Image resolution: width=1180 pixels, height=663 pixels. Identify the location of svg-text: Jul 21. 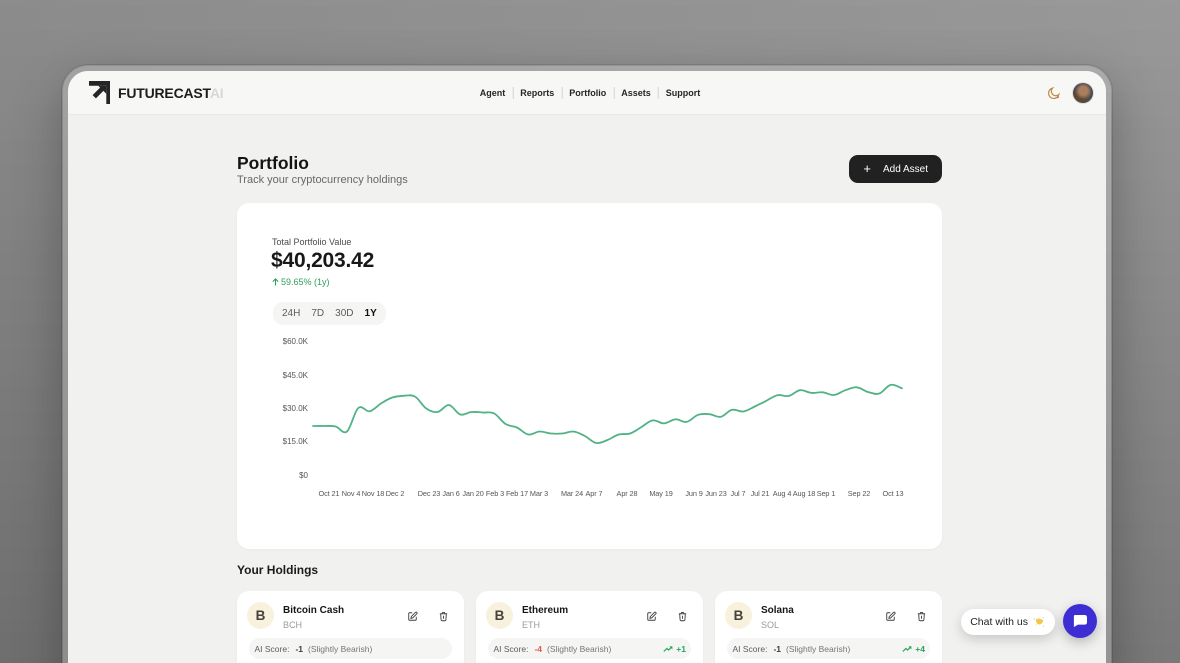
(760, 493).